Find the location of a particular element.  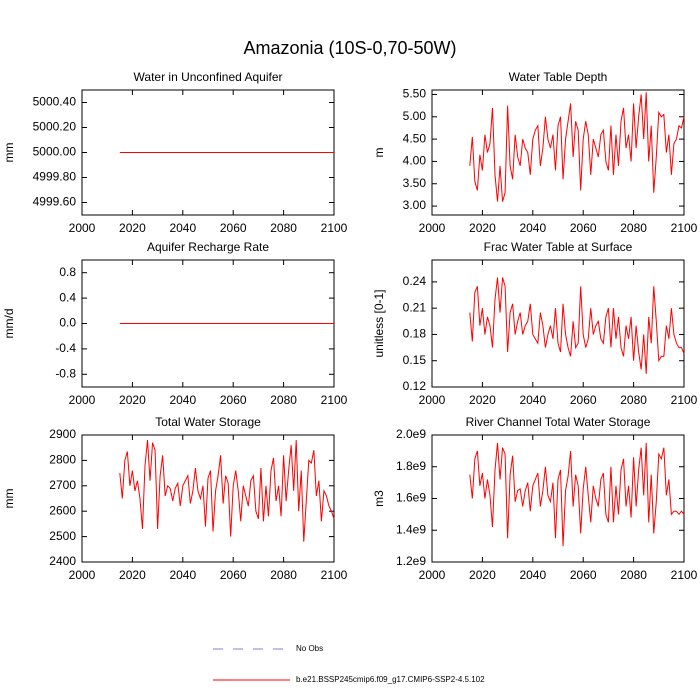

y-tick-label: 2900 is located at coordinates (62, 434).